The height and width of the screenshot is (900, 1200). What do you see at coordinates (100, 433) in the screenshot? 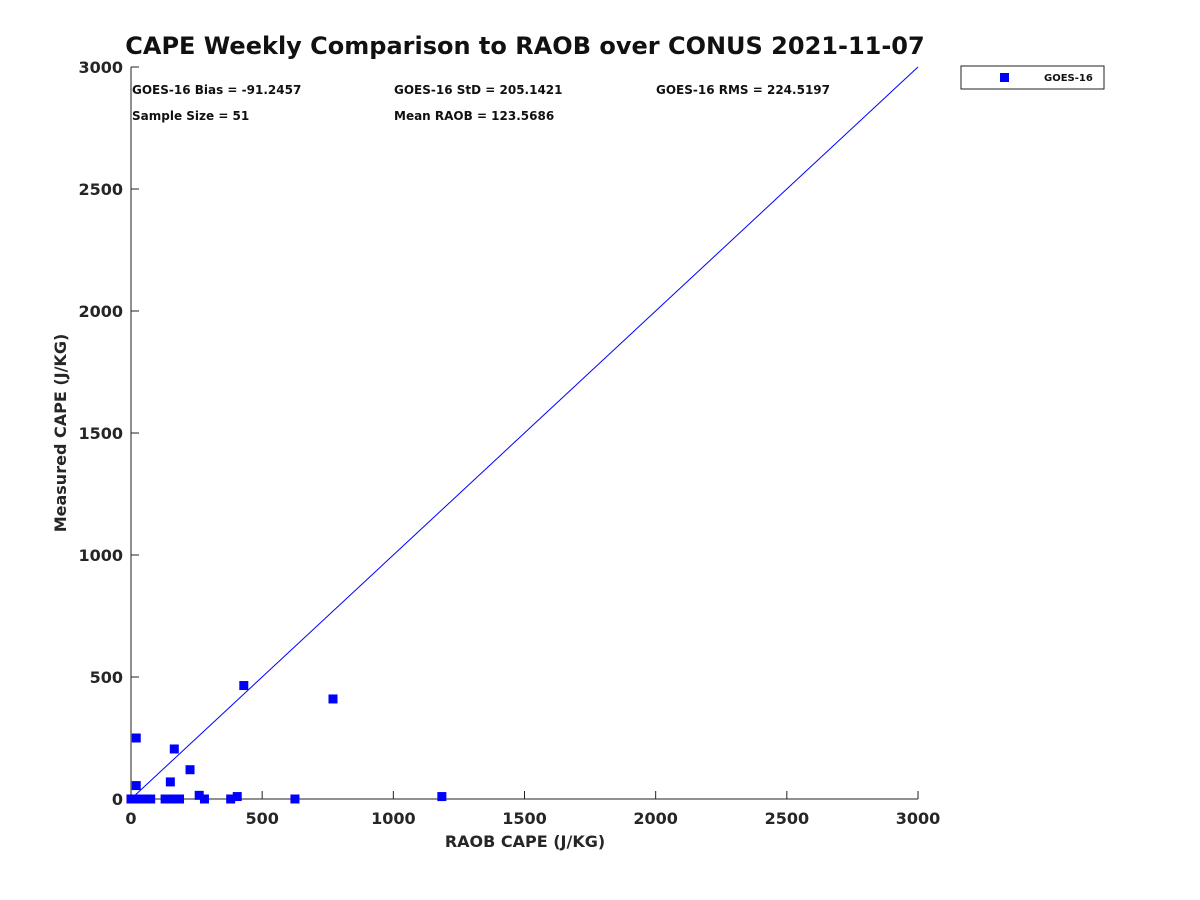
I see `y-tick-label: 1500` at bounding box center [100, 433].